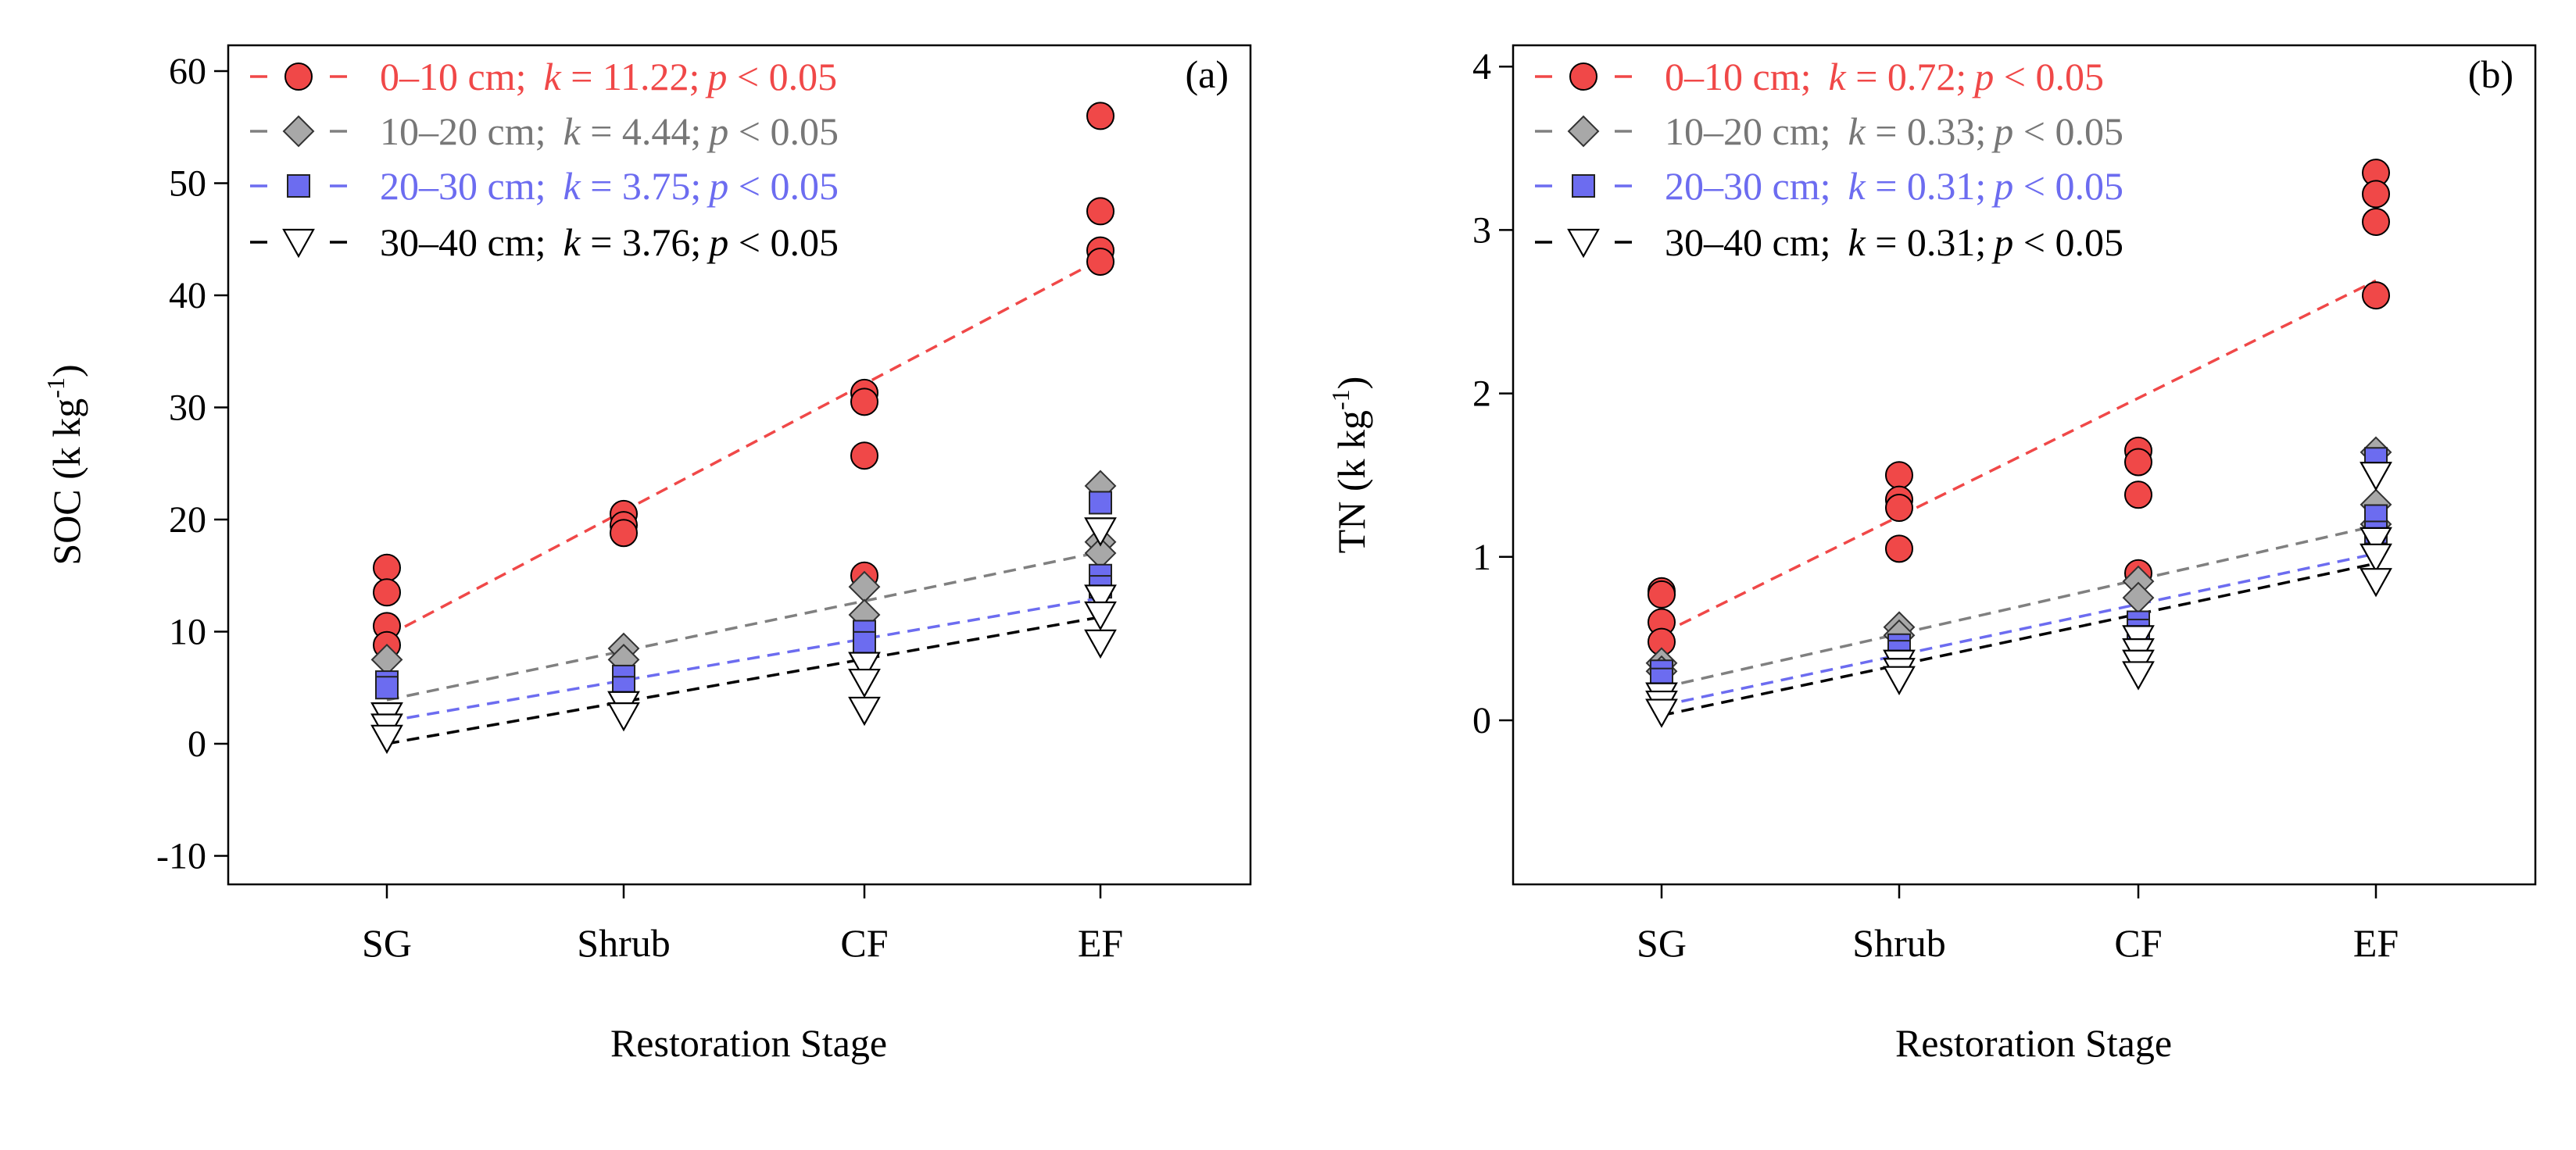 The width and height of the screenshot is (2576, 1150). Describe the element at coordinates (187, 520) in the screenshot. I see `y-tick-label: 20` at that location.